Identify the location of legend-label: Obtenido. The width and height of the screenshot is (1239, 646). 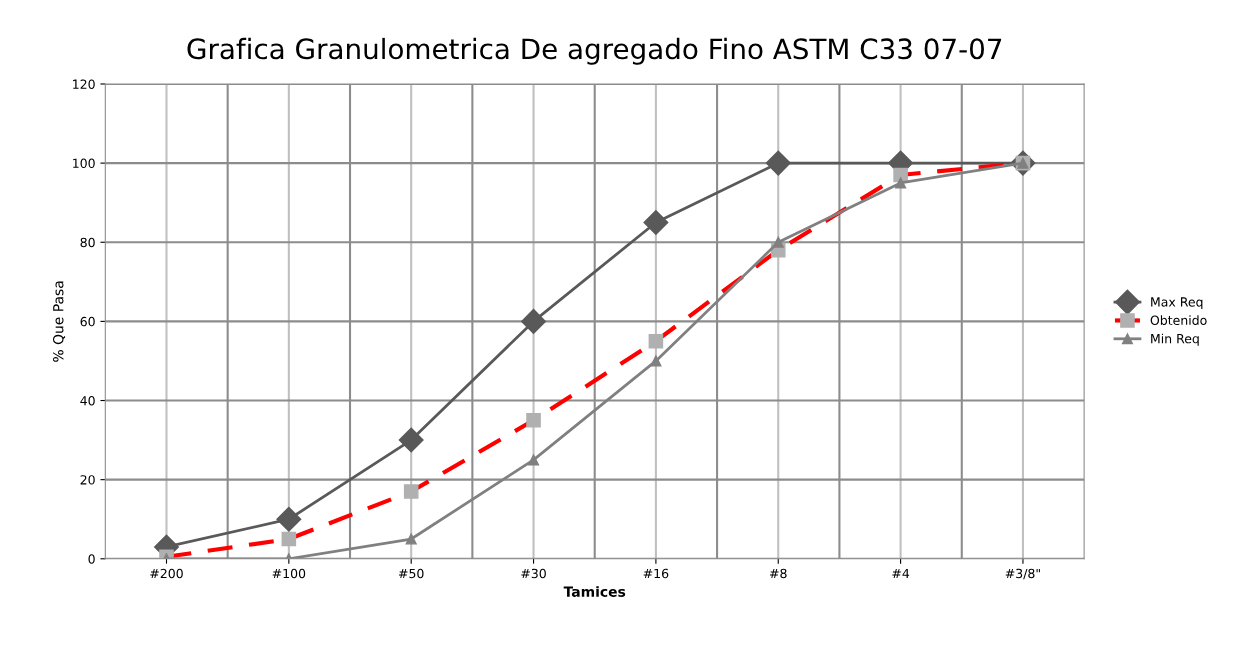
(1178, 320).